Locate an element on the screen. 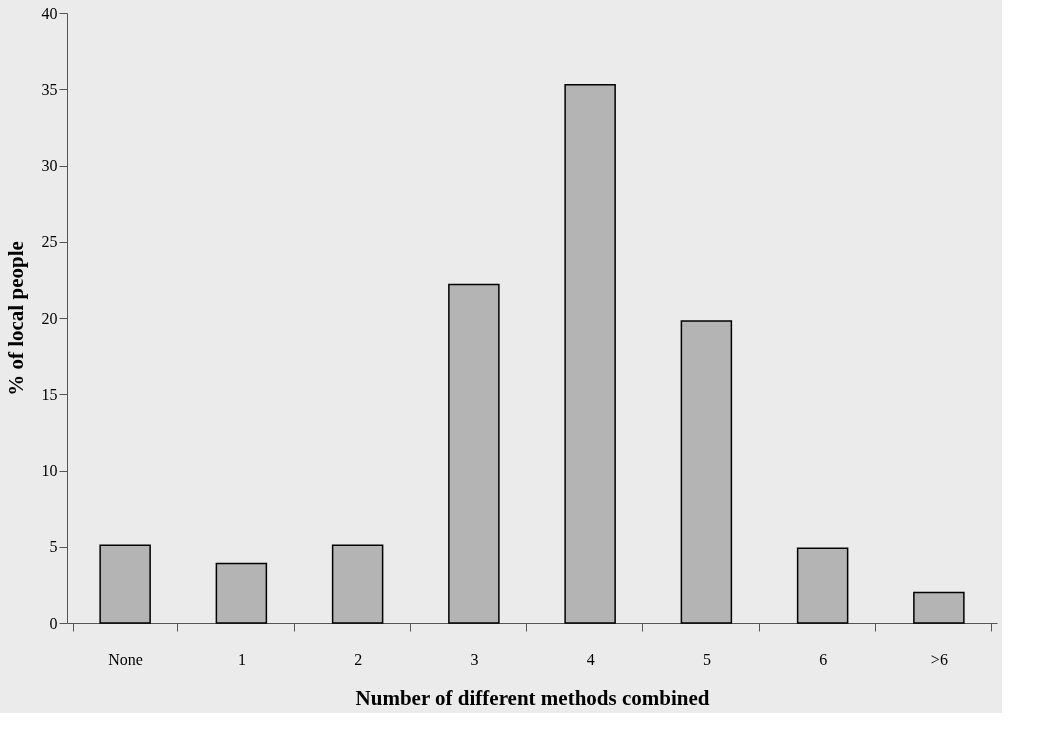 Image resolution: width=1054 pixels, height=746 pixels. x-tick-label: 6 is located at coordinates (823, 659).